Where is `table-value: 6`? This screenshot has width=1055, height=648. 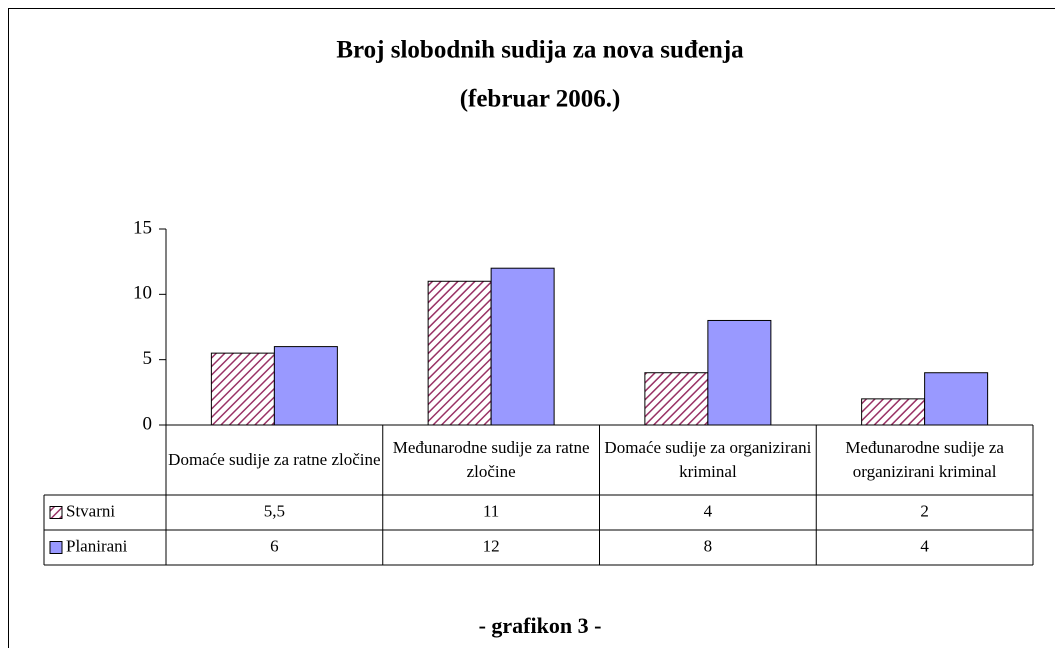 table-value: 6 is located at coordinates (274, 545).